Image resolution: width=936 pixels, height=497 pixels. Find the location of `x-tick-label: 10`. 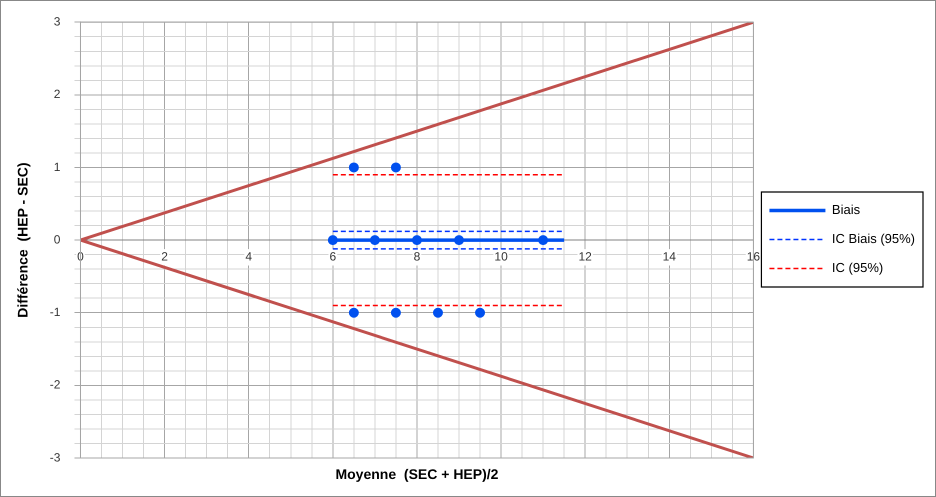

x-tick-label: 10 is located at coordinates (501, 257).